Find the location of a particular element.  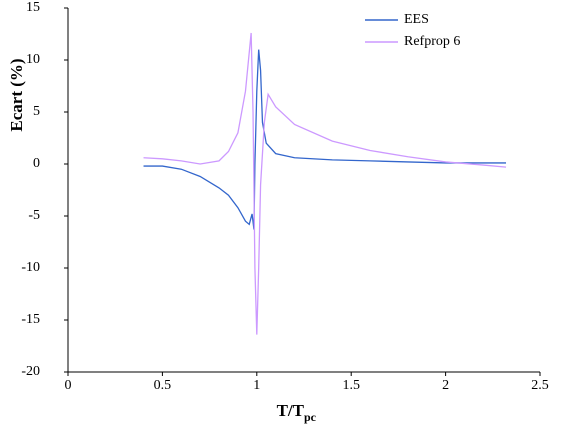

x-axis-title: T/T is located at coordinates (291, 410).